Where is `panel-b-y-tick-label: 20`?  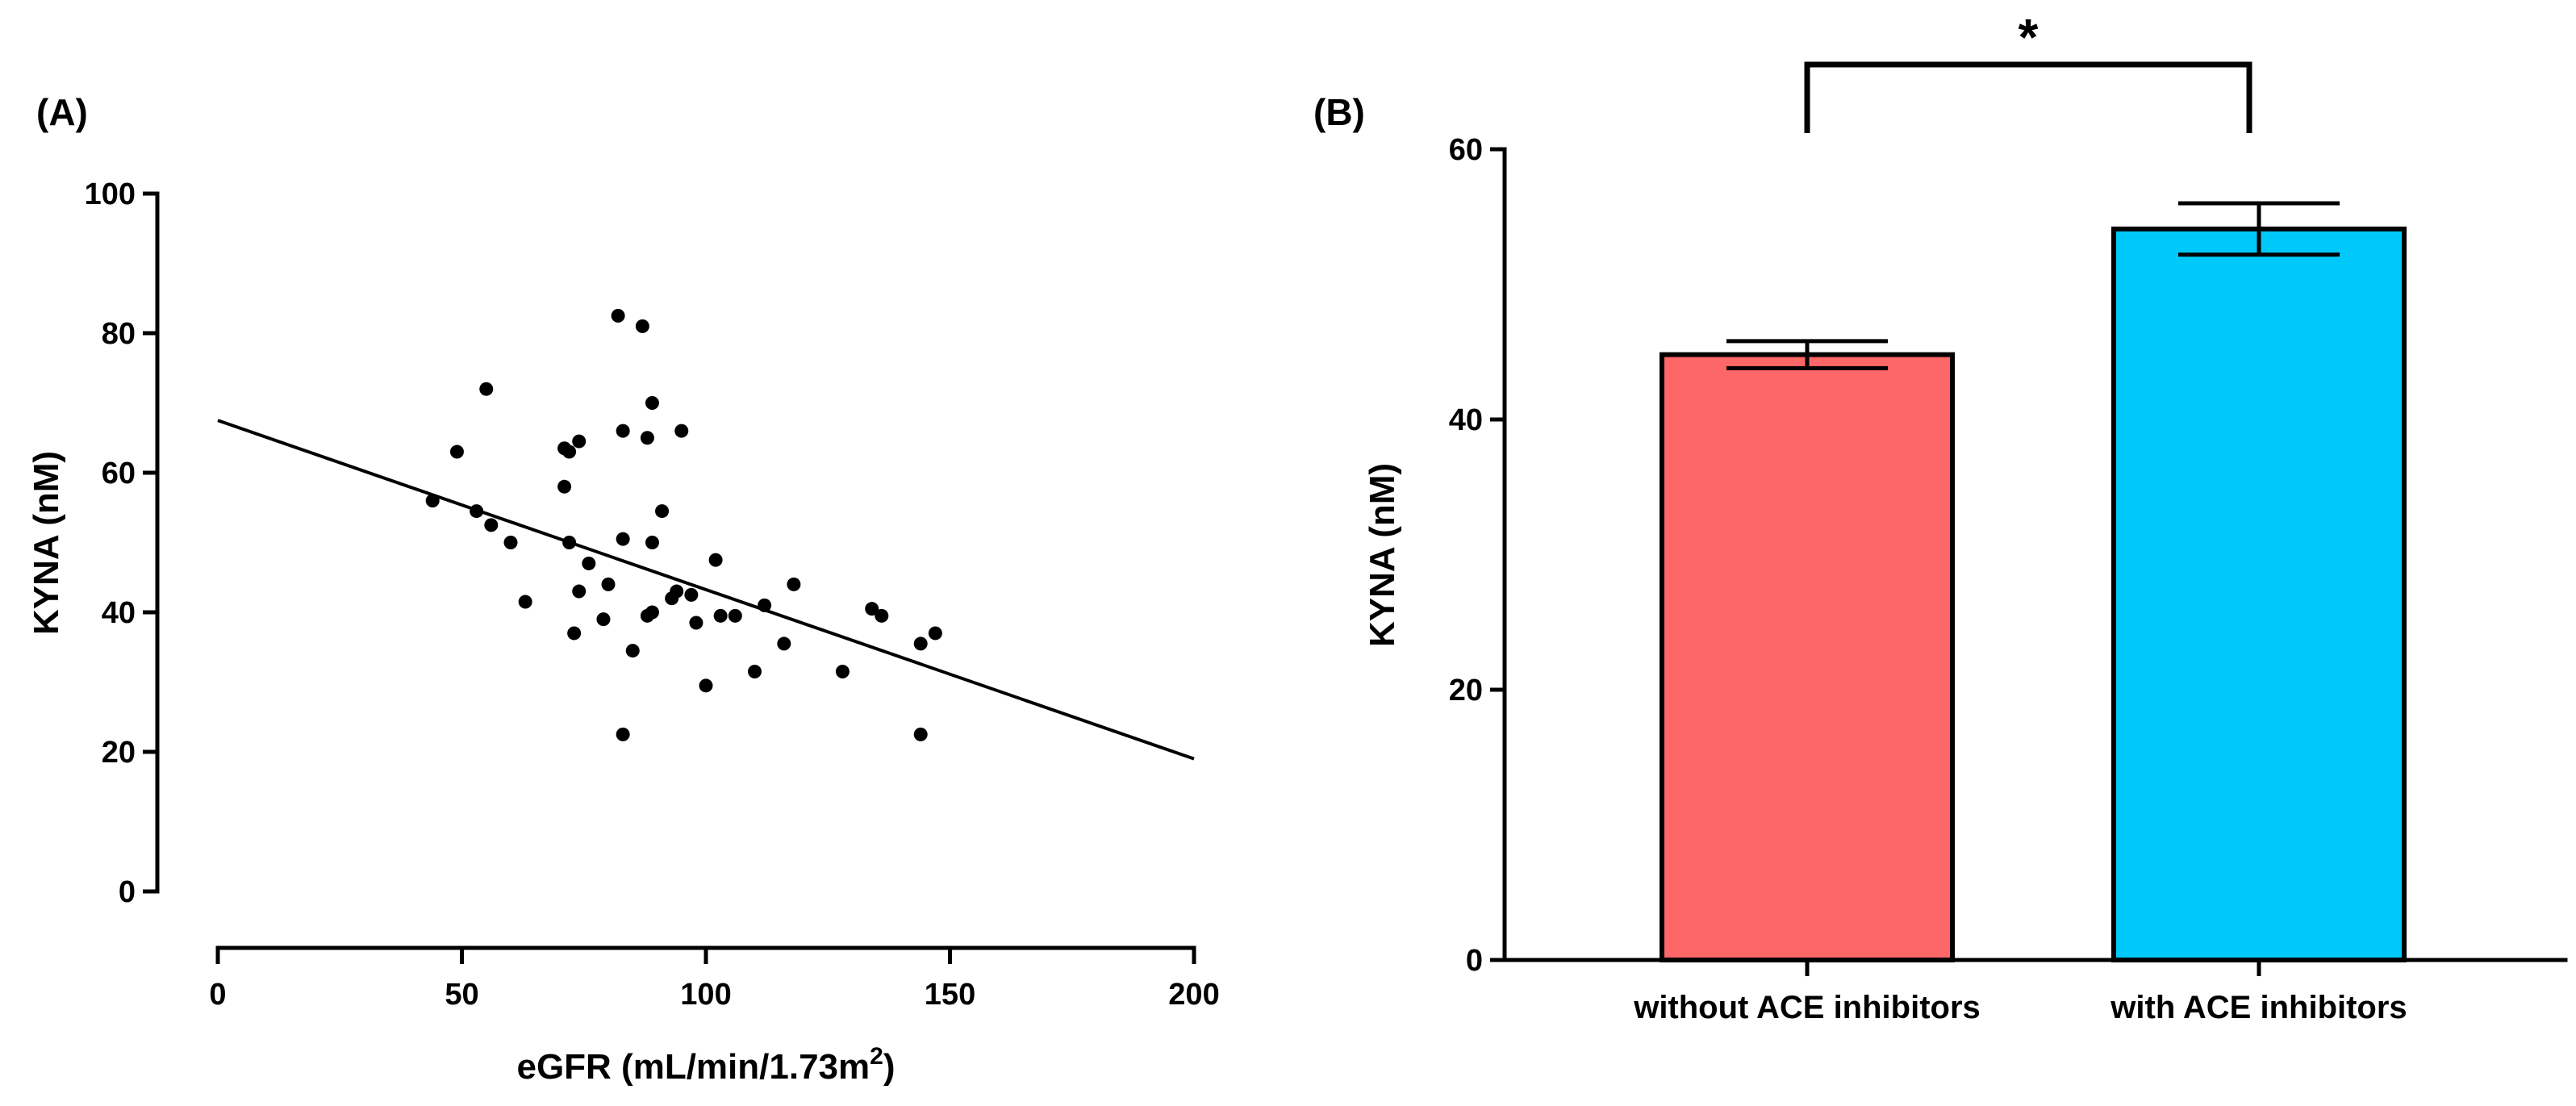 panel-b-y-tick-label: 20 is located at coordinates (1466, 690).